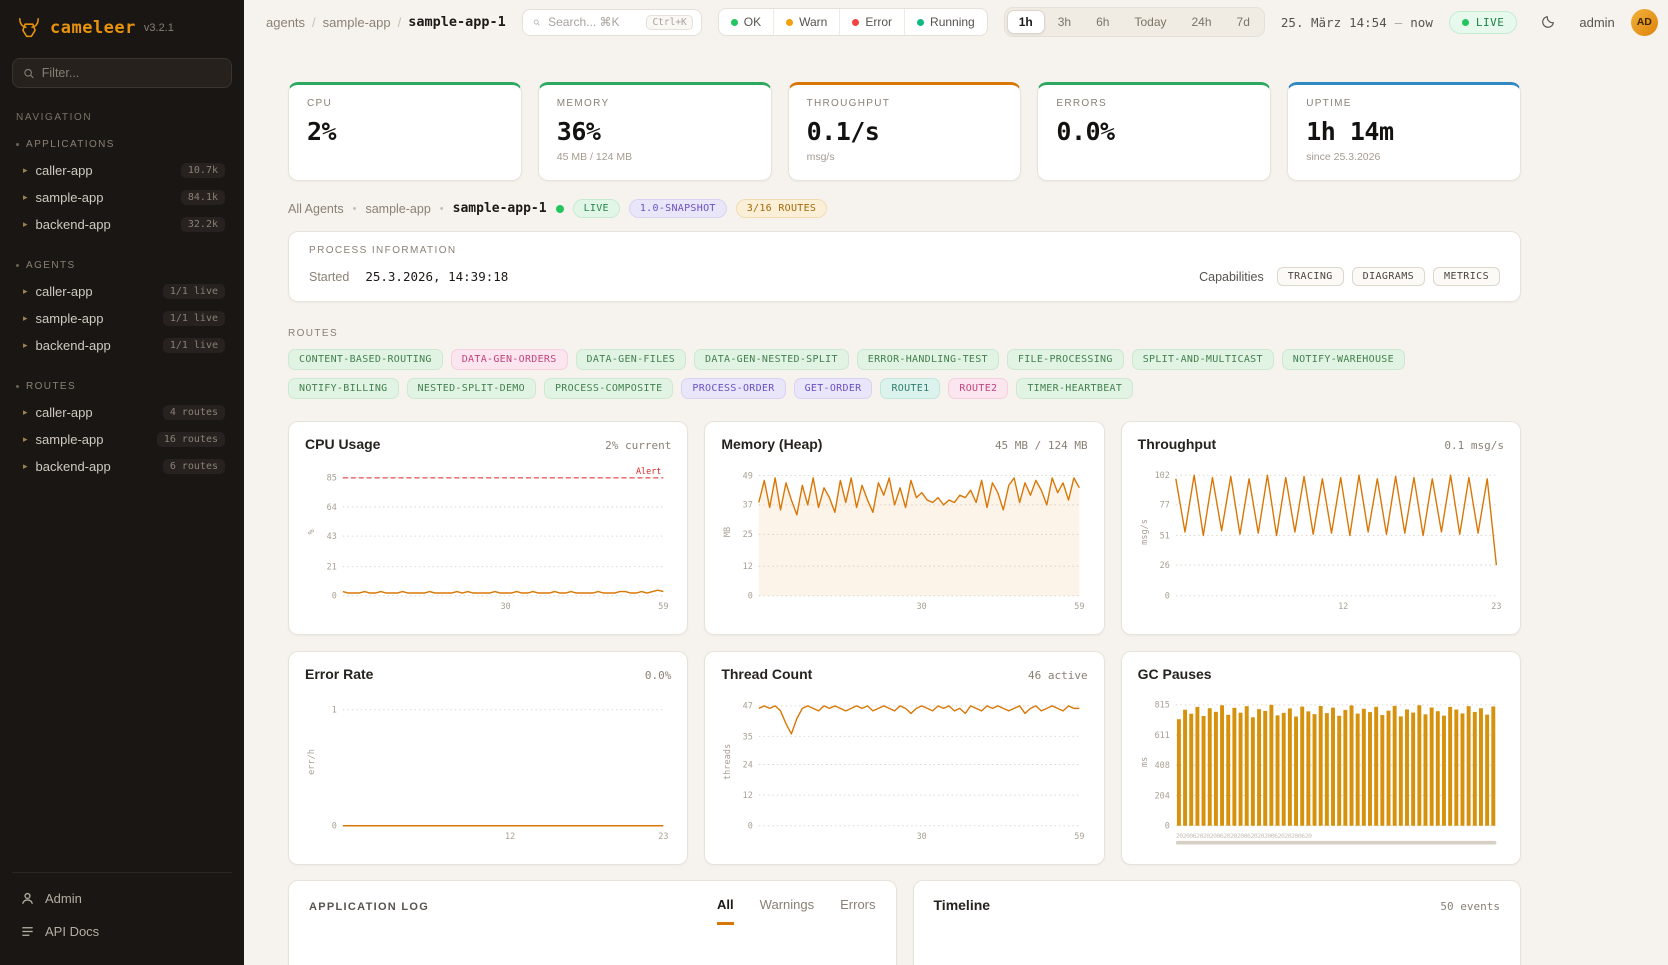  I want to click on sidebar-item-routes-caller-app: ▸ caller-app 4 routes, so click(122, 412).